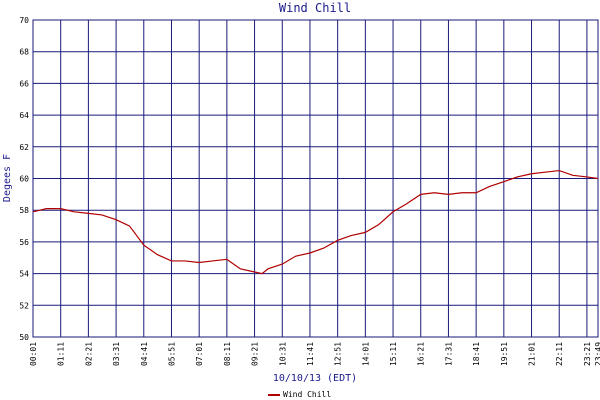 The width and height of the screenshot is (600, 400). What do you see at coordinates (532, 354) in the screenshot?
I see `x-tick-label: 21:01` at bounding box center [532, 354].